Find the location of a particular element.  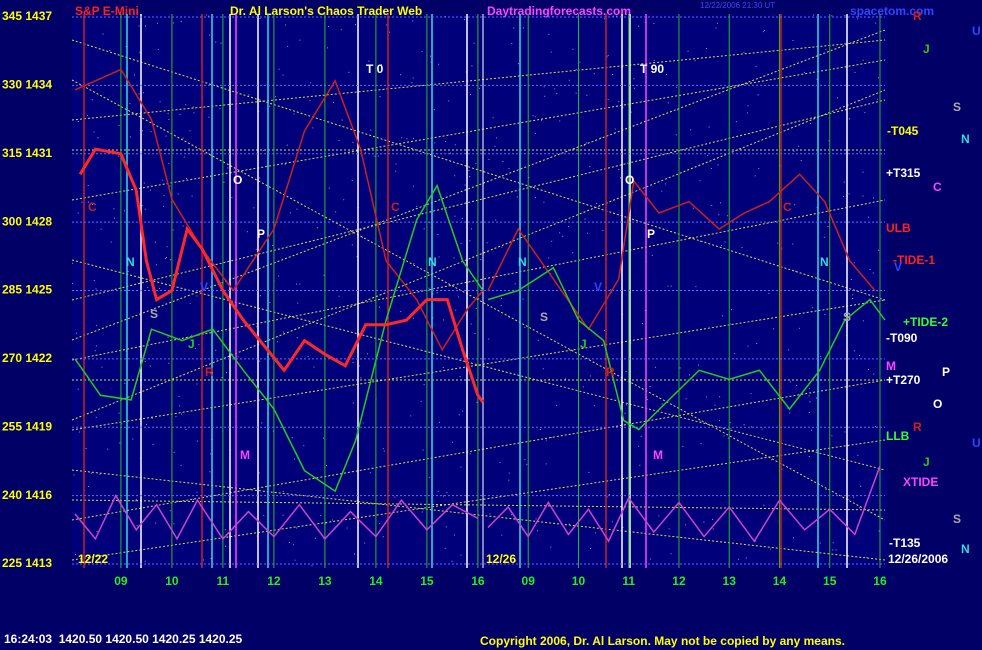

annotation: V is located at coordinates (598, 287).